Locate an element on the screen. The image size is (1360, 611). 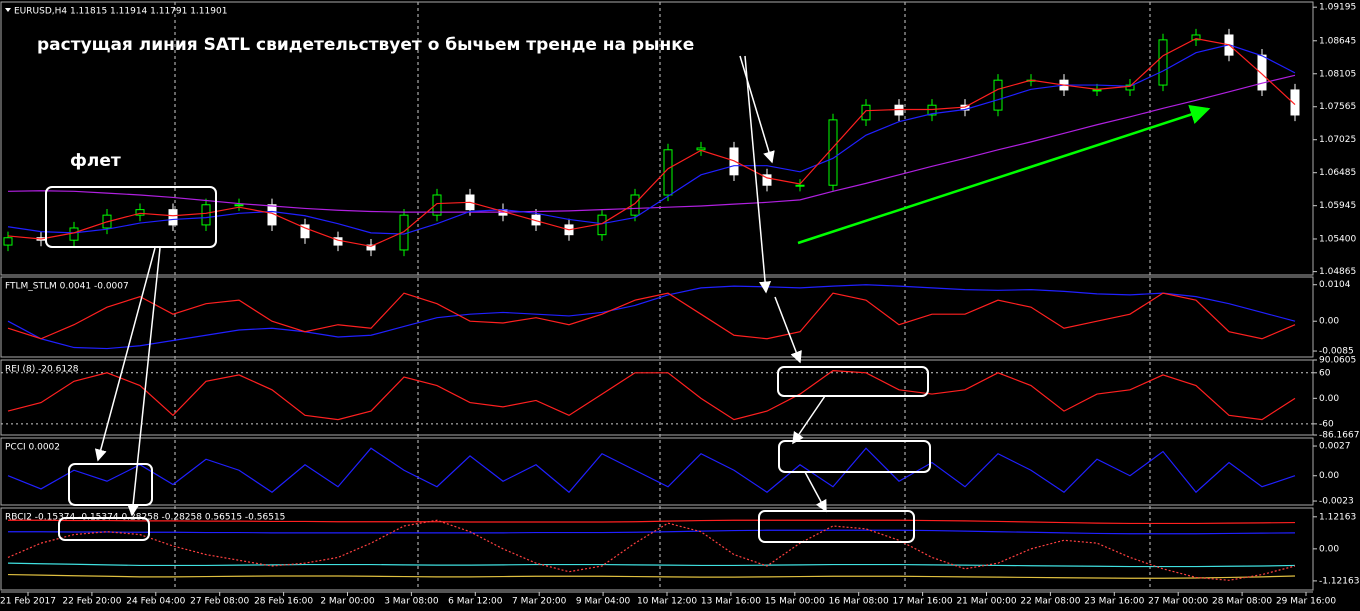
annotation: флет is located at coordinates (95, 161).